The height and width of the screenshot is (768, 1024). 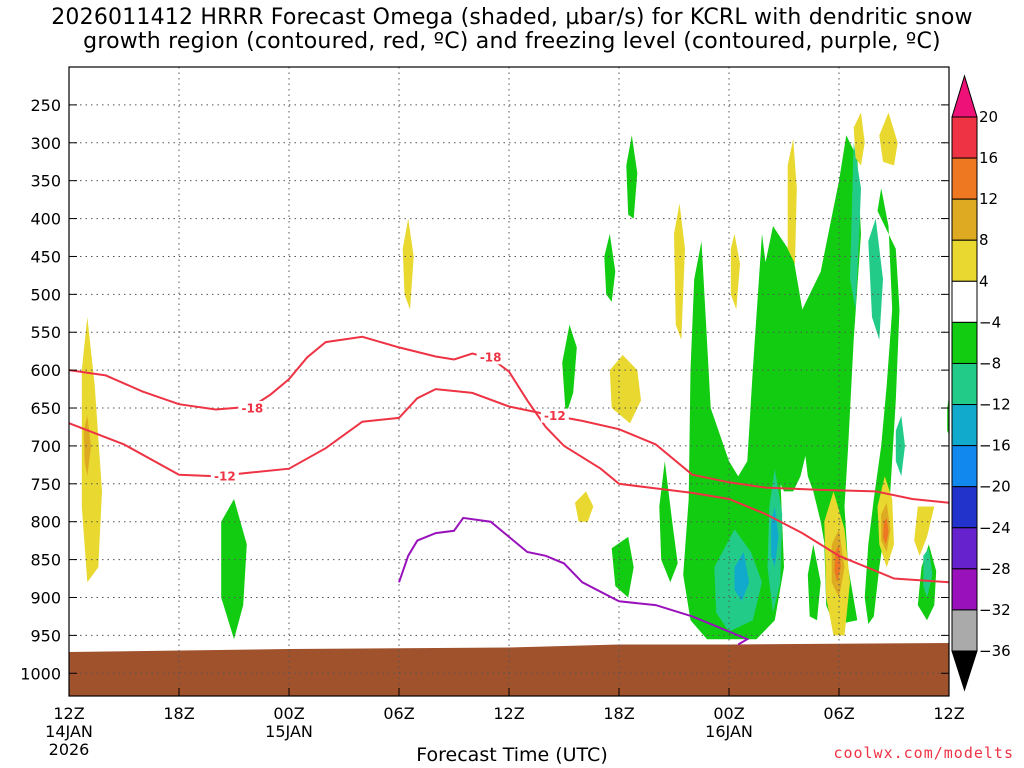 What do you see at coordinates (45, 446) in the screenshot?
I see `y-tick-label: 700` at bounding box center [45, 446].